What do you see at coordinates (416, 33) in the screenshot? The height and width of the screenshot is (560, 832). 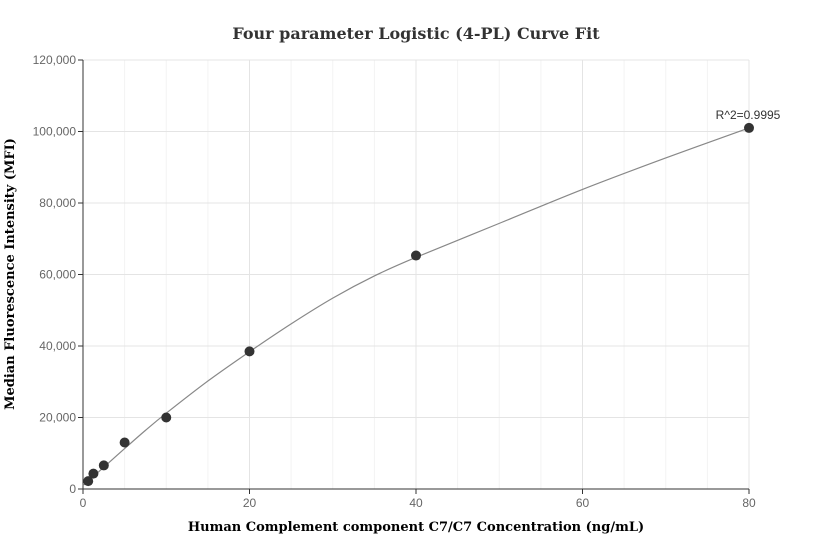 I see `chart-title: Four parameter Logistic (4-PL) Curve Fit` at bounding box center [416, 33].